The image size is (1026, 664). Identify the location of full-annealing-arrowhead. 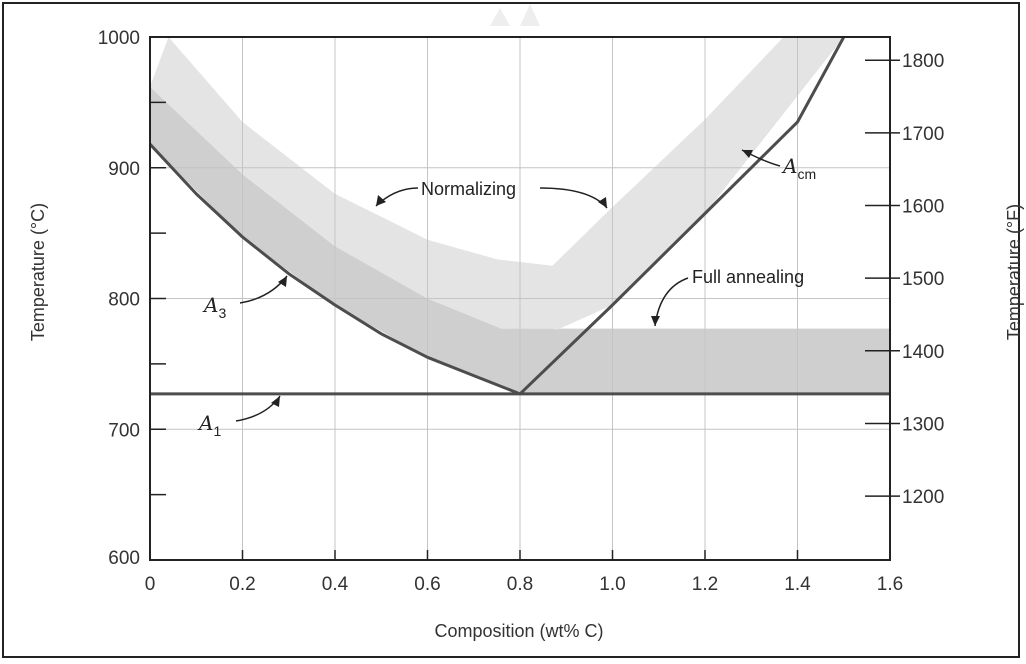
(655, 321).